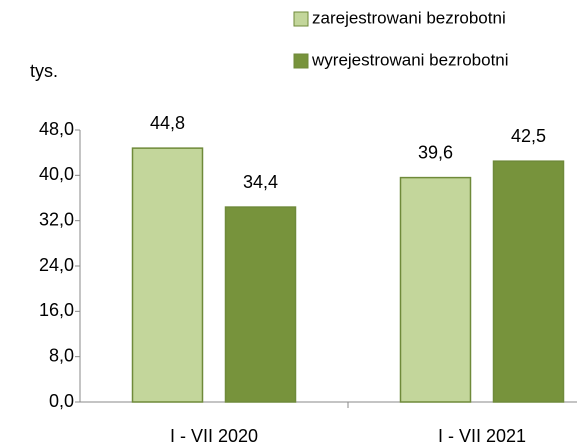 Image resolution: width=578 pixels, height=446 pixels. Describe the element at coordinates (528, 136) in the screenshot. I see `value-label: 42,5` at that location.